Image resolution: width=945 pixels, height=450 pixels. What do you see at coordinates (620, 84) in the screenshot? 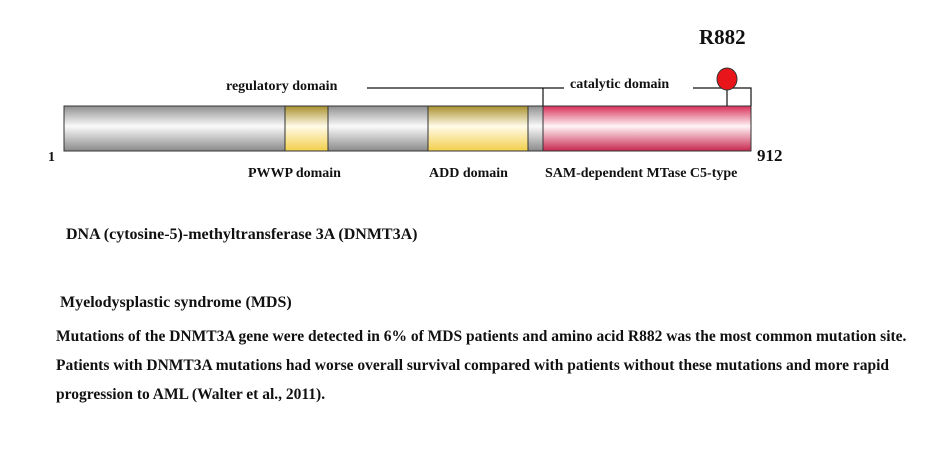
I see `catalytic-domain-label: catalytic domain` at bounding box center [620, 84].